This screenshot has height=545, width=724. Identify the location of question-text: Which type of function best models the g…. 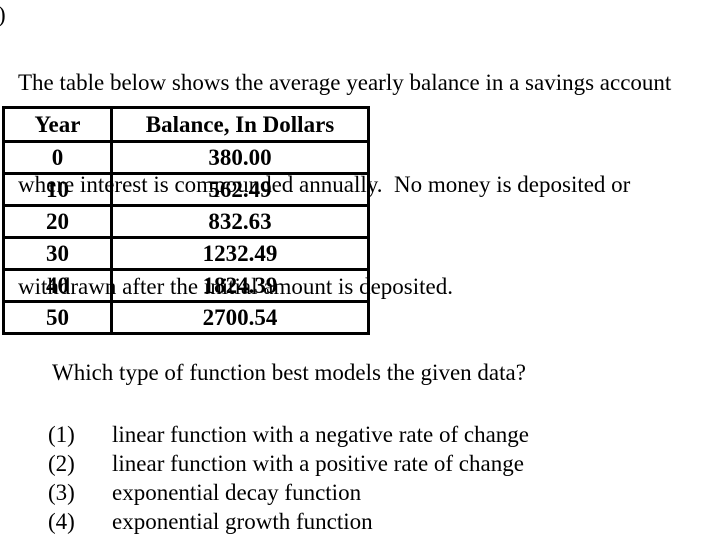
(289, 372).